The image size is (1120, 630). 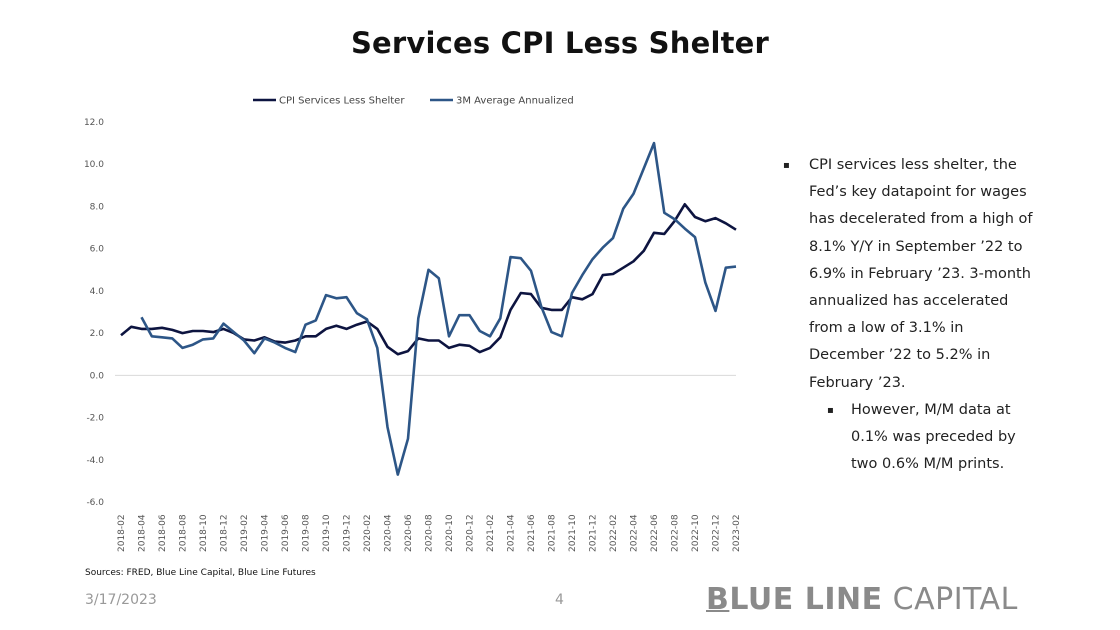 I want to click on y-tick-label: 2.0, so click(x=97, y=334).